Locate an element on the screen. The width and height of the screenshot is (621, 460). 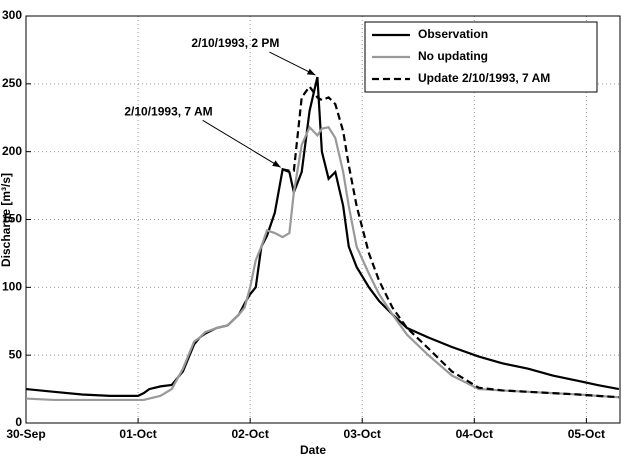
x-tick-label: 03-Oct is located at coordinates (362, 434).